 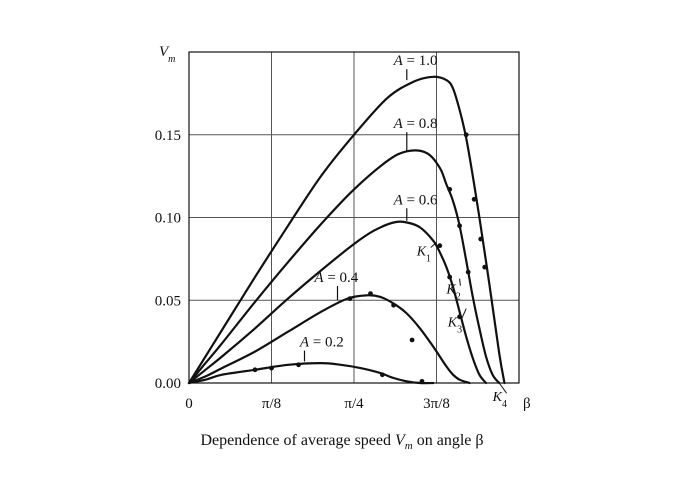 What do you see at coordinates (454, 326) in the screenshot?
I see `k-marker-label: K3` at bounding box center [454, 326].